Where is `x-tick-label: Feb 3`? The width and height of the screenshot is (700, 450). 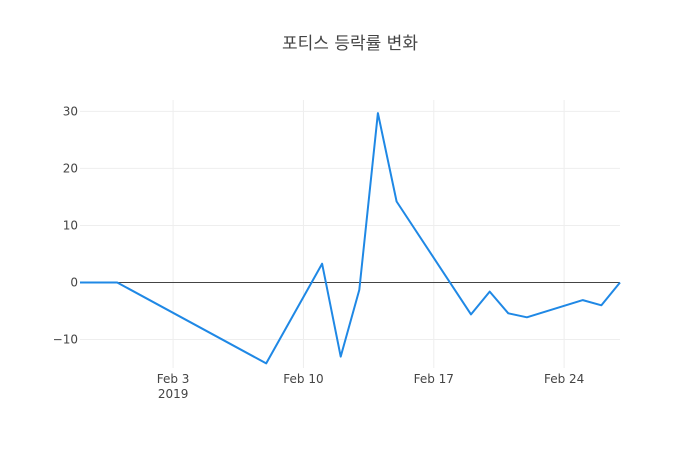
x-tick-label: Feb 3 is located at coordinates (173, 379).